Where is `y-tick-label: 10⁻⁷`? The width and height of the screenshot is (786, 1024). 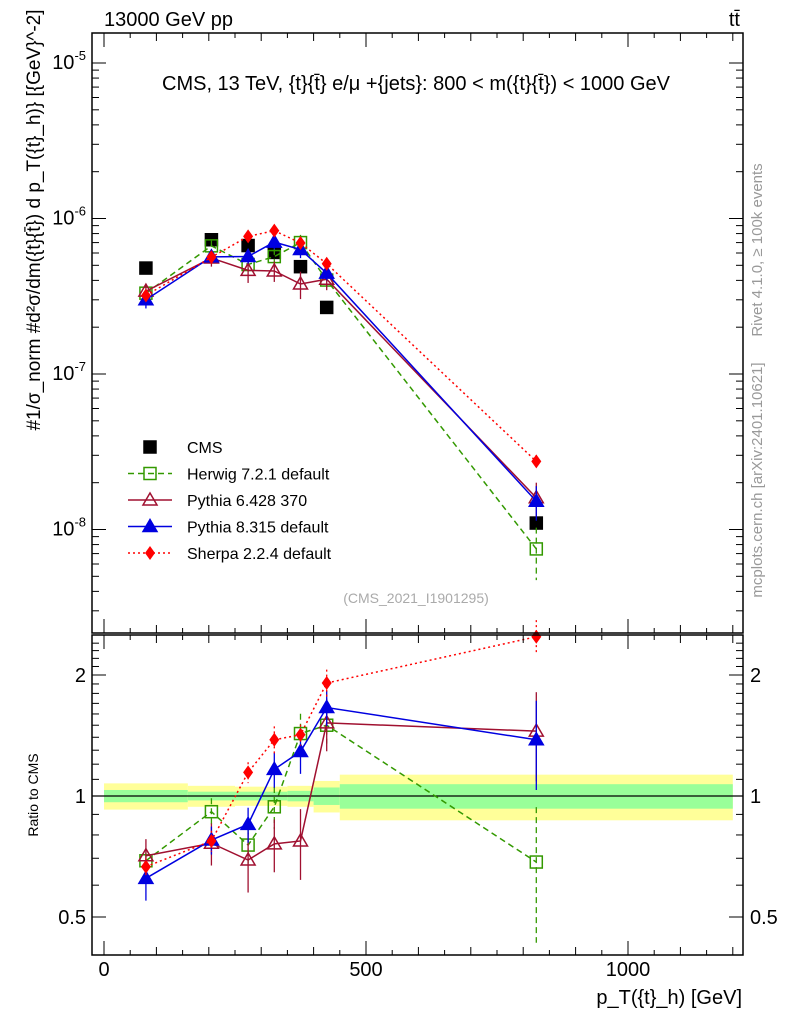
y-tick-label: 10⁻⁷ is located at coordinates (69, 372).